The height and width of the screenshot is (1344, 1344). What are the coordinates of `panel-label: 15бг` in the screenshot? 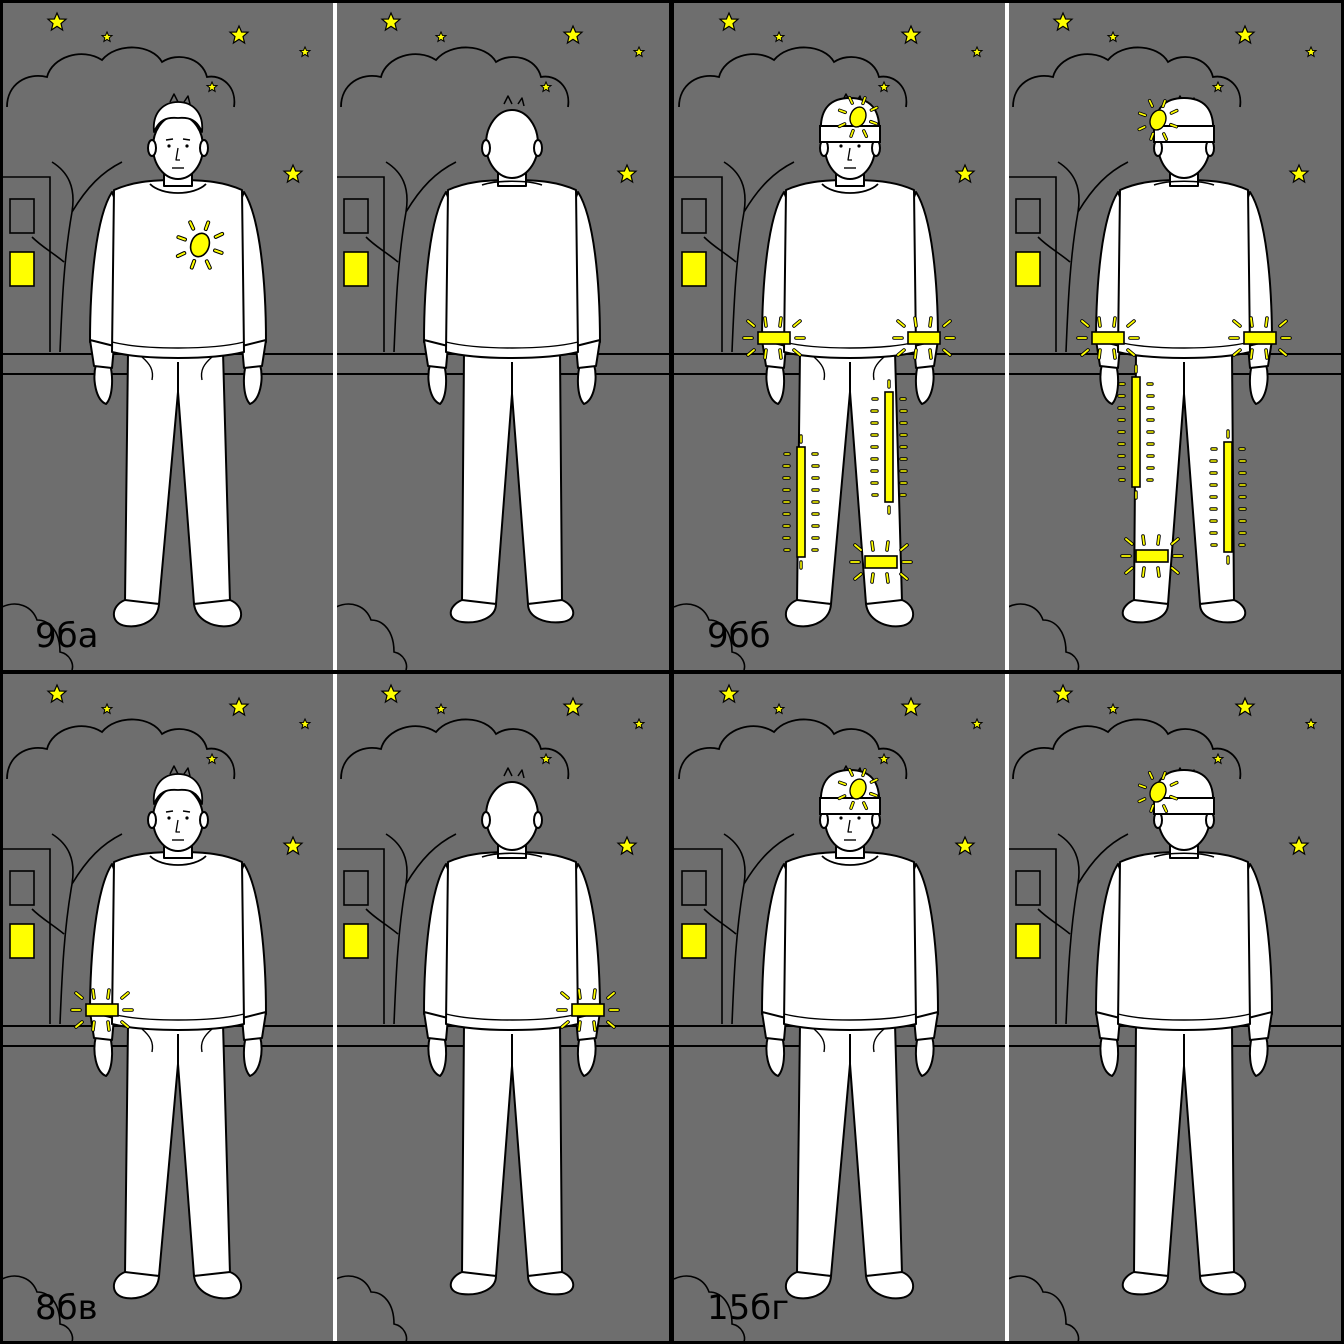 It's located at (748, 1308).